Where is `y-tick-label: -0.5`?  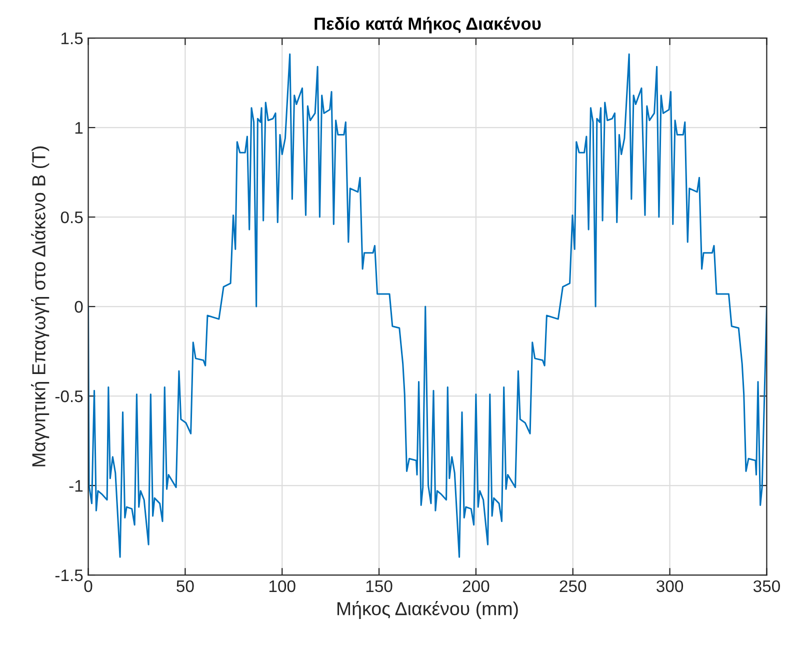 y-tick-label: -0.5 is located at coordinates (69, 396).